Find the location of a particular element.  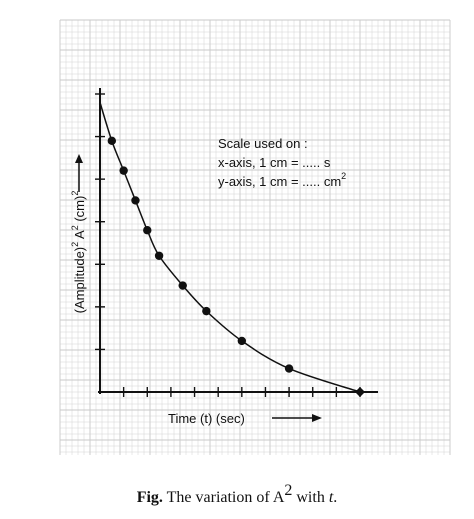

caption-text: The variation of A is located at coordinates (224, 497).